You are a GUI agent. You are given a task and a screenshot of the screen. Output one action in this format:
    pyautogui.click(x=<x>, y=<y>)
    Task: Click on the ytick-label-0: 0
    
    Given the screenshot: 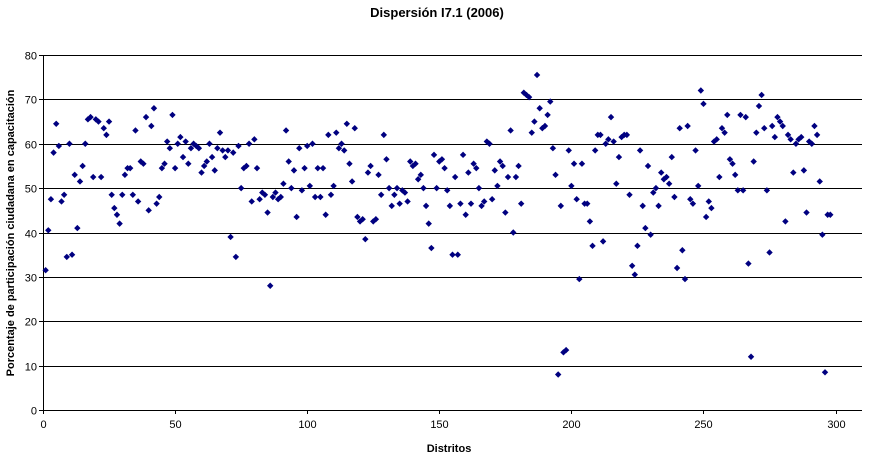 What is the action you would take?
    pyautogui.click(x=34, y=412)
    